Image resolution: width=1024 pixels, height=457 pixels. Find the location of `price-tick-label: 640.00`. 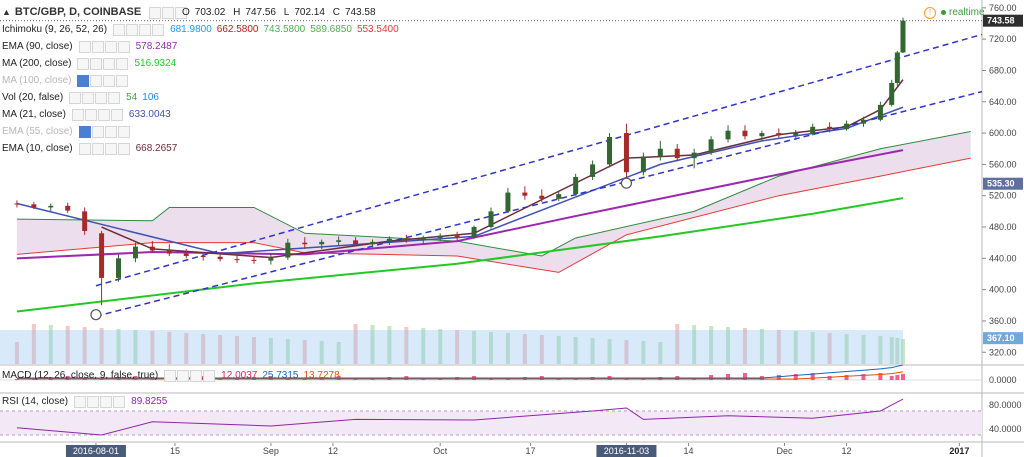

price-tick-label: 640.00 is located at coordinates (1003, 102).